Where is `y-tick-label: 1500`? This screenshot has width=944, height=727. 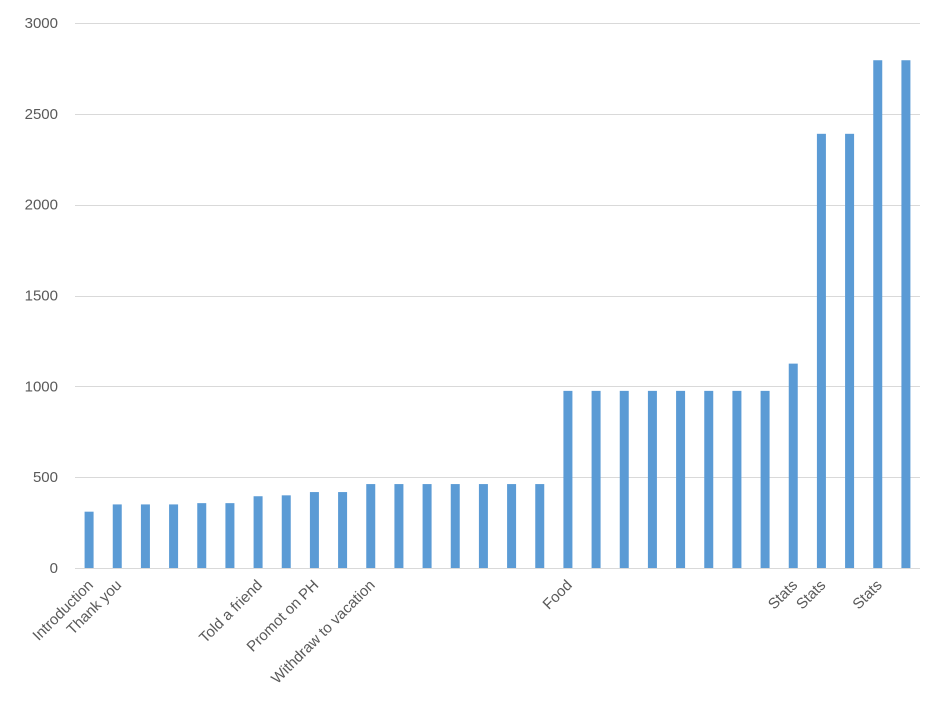 y-tick-label: 1500 is located at coordinates (41, 296).